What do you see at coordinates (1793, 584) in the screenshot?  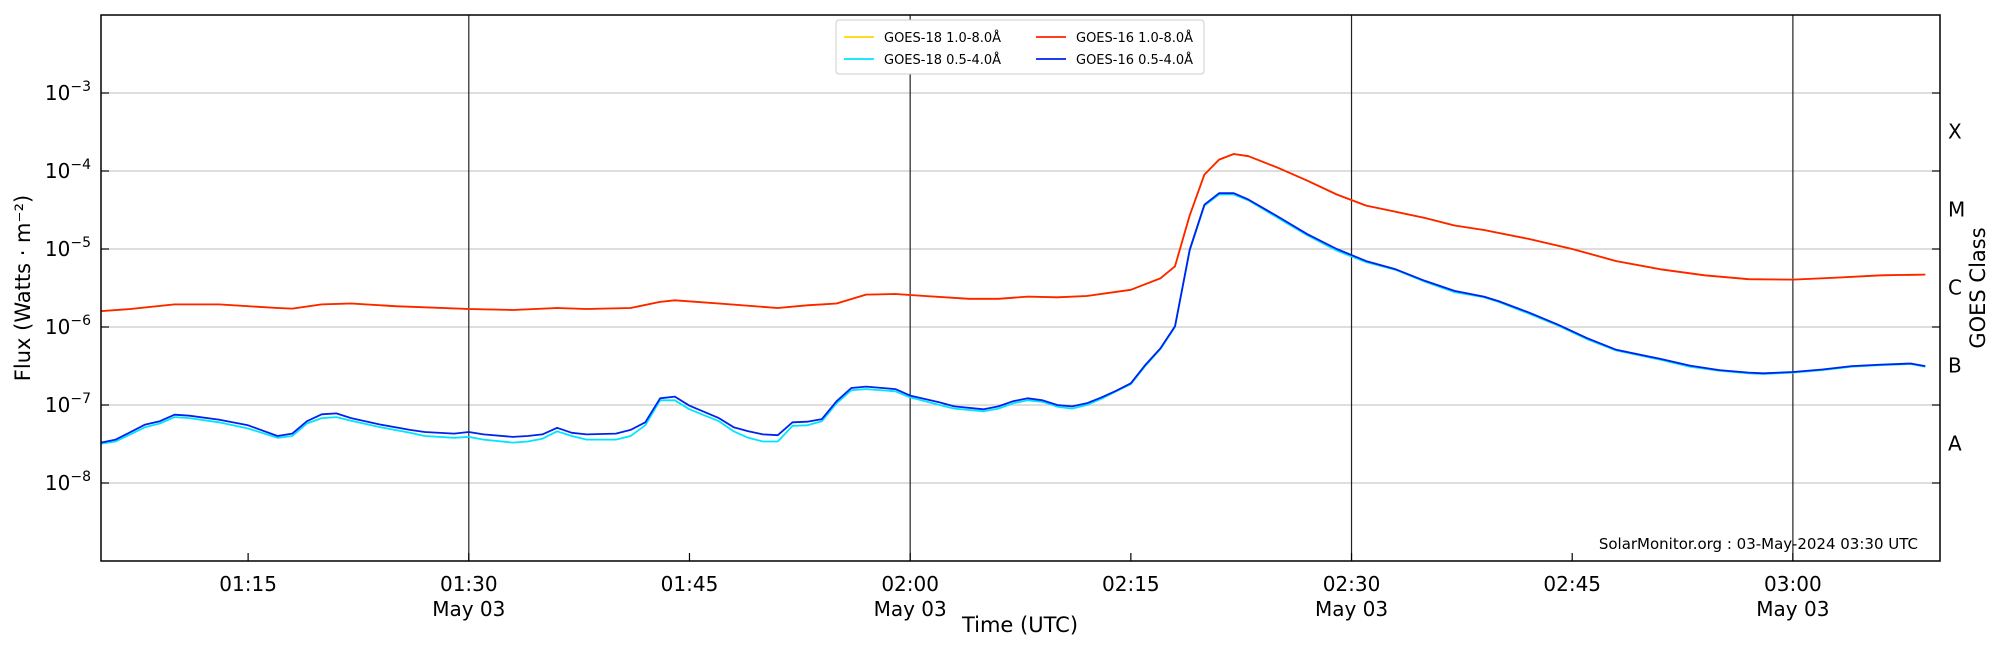 I see `x-tick-label: 03:00` at bounding box center [1793, 584].